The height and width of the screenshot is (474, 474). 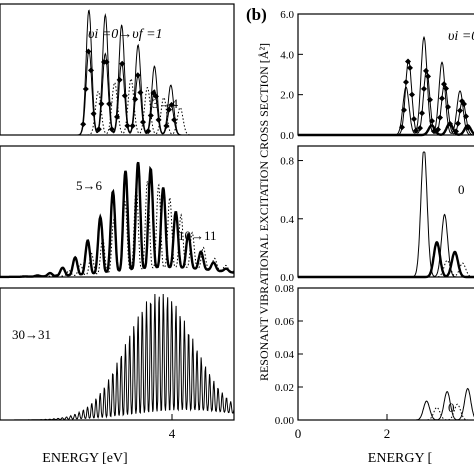 What do you see at coordinates (461, 36) in the screenshot?
I see `right-top-annot: υi =0` at bounding box center [461, 36].